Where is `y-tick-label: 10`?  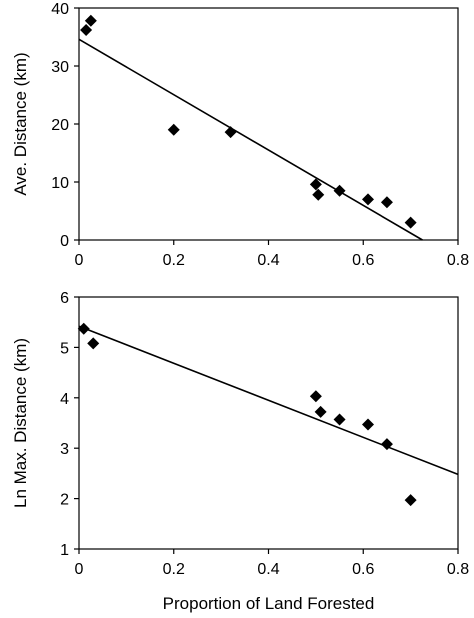 y-tick-label: 10 is located at coordinates (60, 183).